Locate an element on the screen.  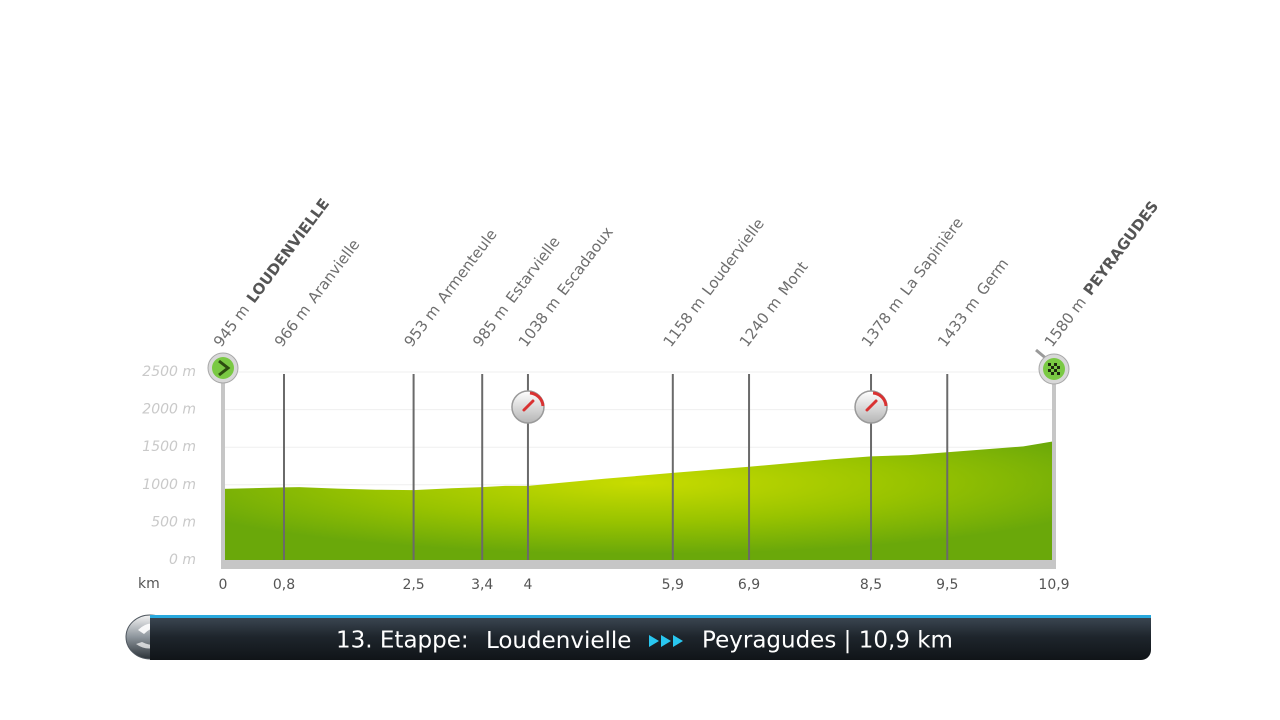
waypoint-name: Germ is located at coordinates (992, 277).